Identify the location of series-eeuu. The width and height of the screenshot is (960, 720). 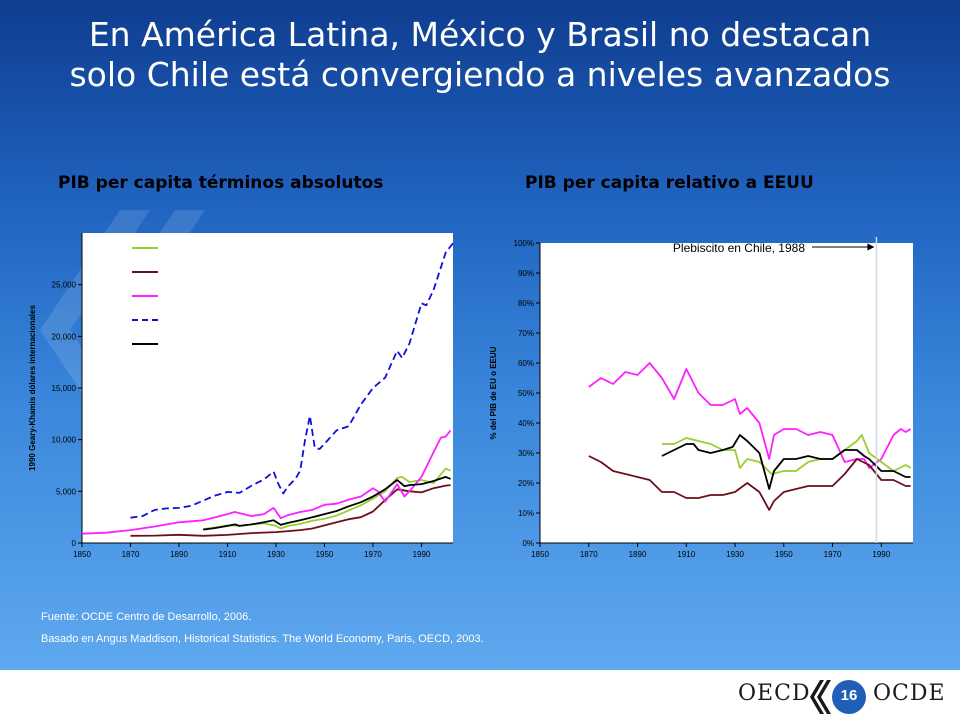
(292, 380).